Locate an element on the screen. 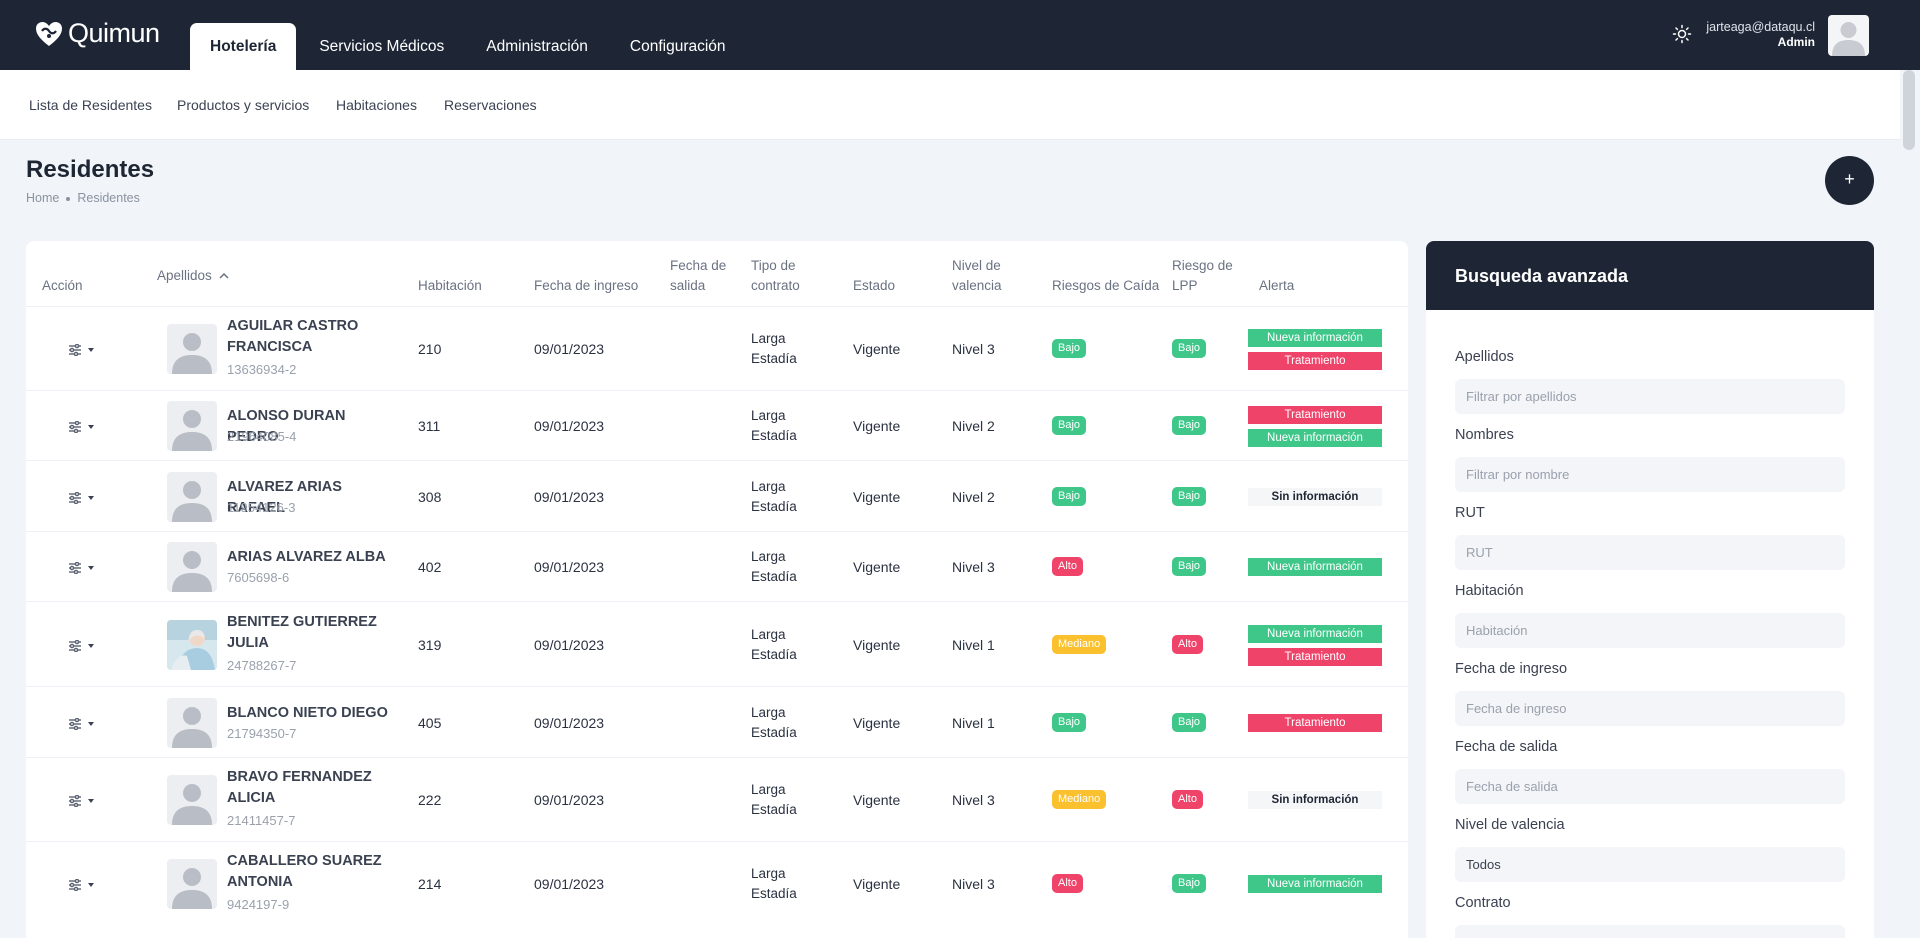 This screenshot has height=938, width=1920. filter-rut-input is located at coordinates (1650, 552).